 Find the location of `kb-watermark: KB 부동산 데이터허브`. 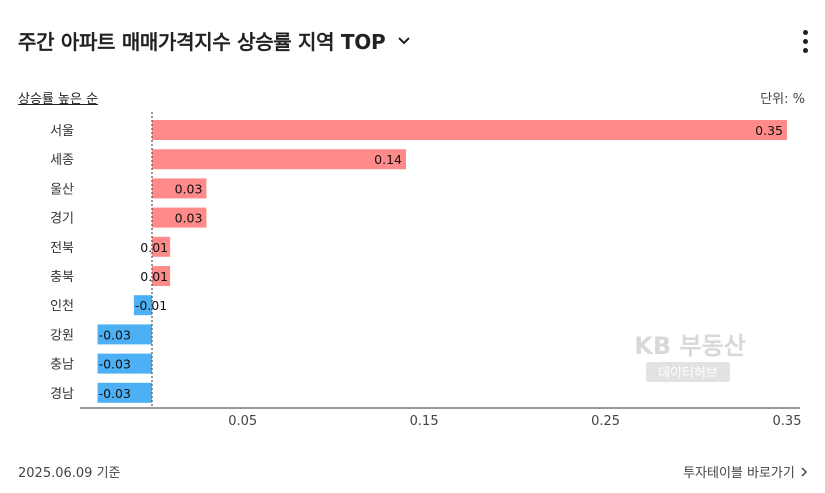

kb-watermark: KB 부동산 데이터허브 is located at coordinates (690, 357).